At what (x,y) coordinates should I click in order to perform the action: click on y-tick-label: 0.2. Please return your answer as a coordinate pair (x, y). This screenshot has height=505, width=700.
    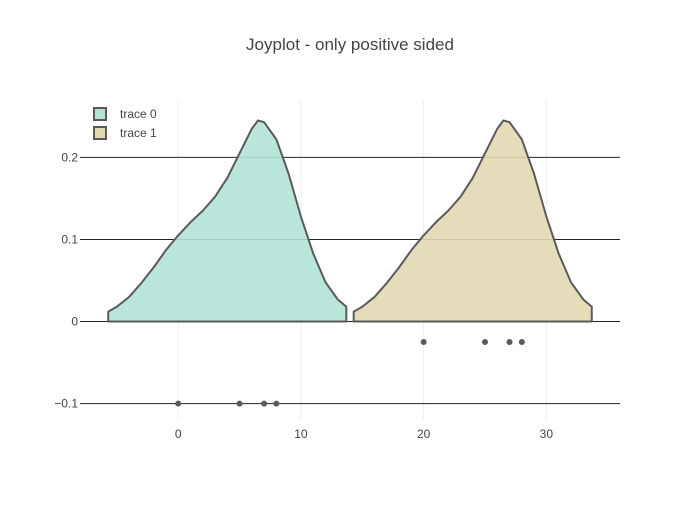
    Looking at the image, I should click on (69, 157).